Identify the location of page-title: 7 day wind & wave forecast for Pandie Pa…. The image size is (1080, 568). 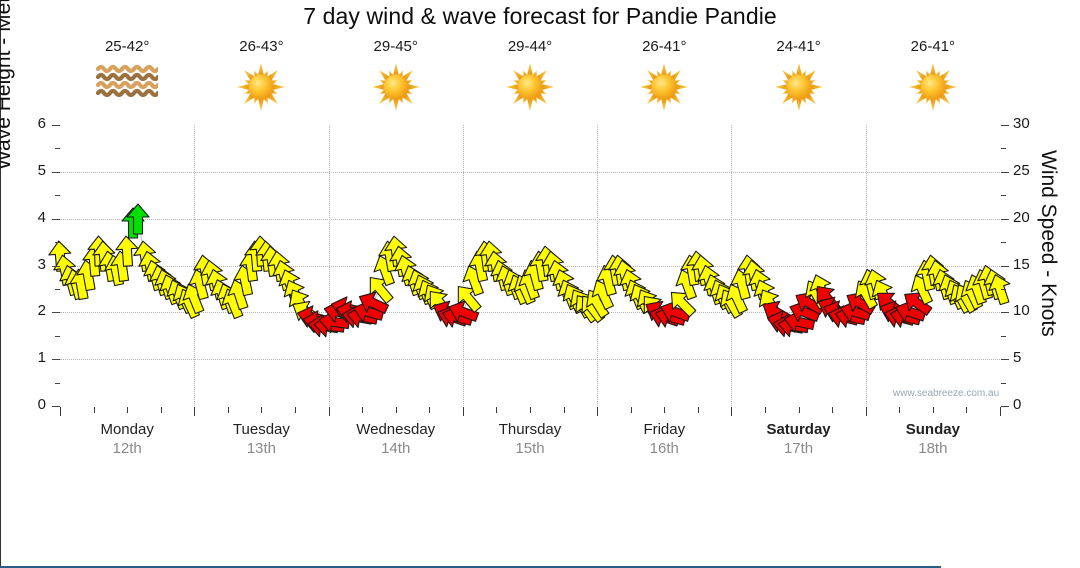
(540, 16).